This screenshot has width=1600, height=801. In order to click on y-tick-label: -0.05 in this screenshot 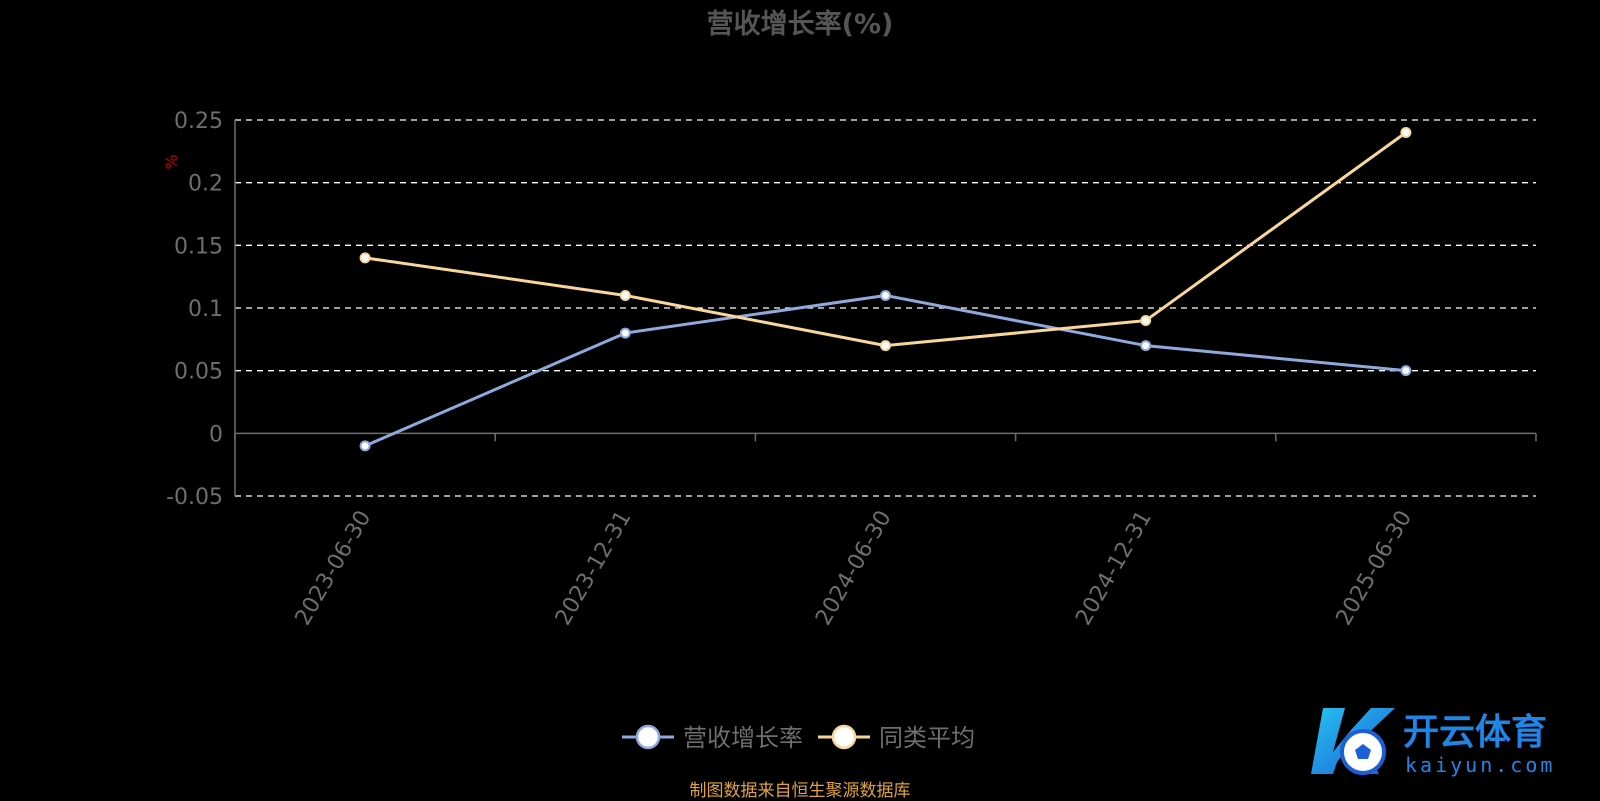, I will do `click(194, 497)`.